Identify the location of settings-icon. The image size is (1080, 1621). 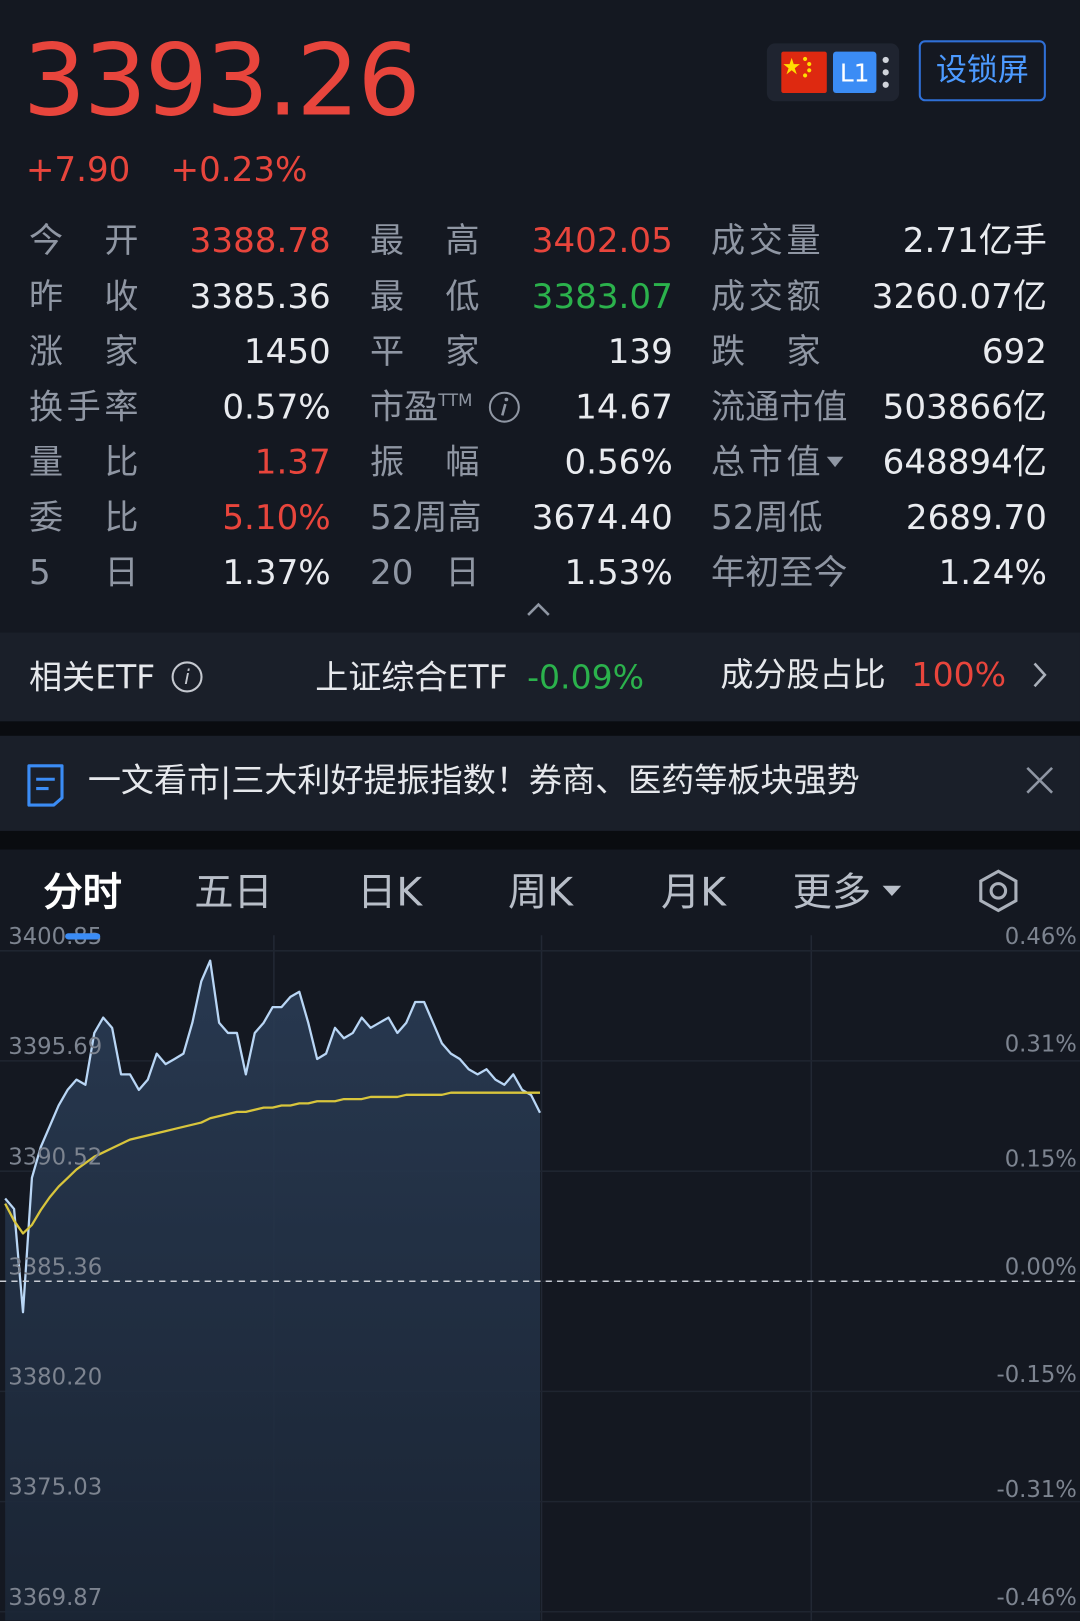
(998, 890).